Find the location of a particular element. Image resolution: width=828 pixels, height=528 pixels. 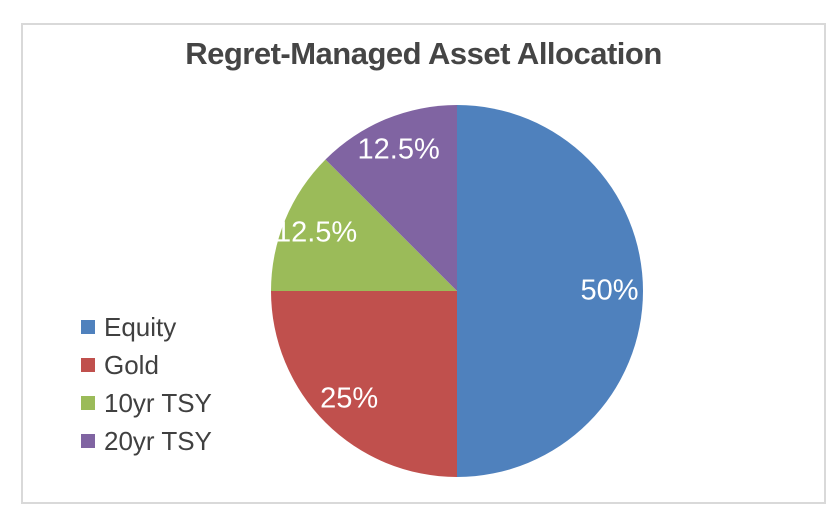

legend-item-10yr-tsy: 10yr TSY is located at coordinates (146, 403).